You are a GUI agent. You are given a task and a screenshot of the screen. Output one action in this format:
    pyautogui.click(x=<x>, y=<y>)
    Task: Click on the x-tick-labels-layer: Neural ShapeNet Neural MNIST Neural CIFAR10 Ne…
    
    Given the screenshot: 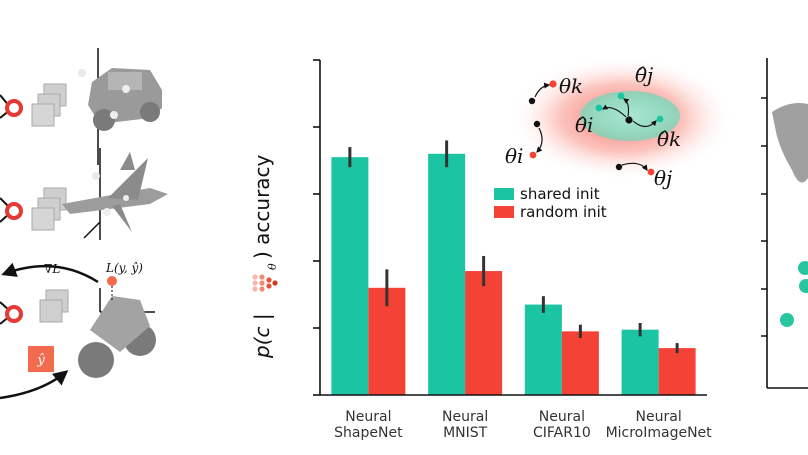 What is the action you would take?
    pyautogui.click(x=523, y=425)
    